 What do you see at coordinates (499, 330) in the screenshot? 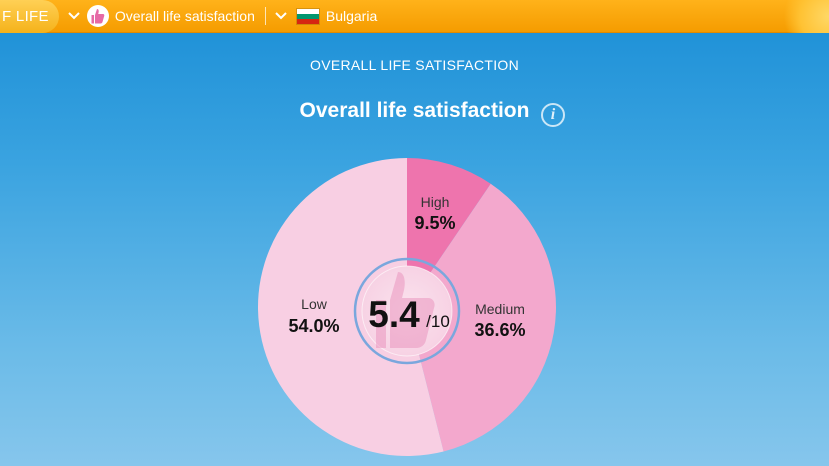
I see `slice-value-medium: 36.6%` at bounding box center [499, 330].